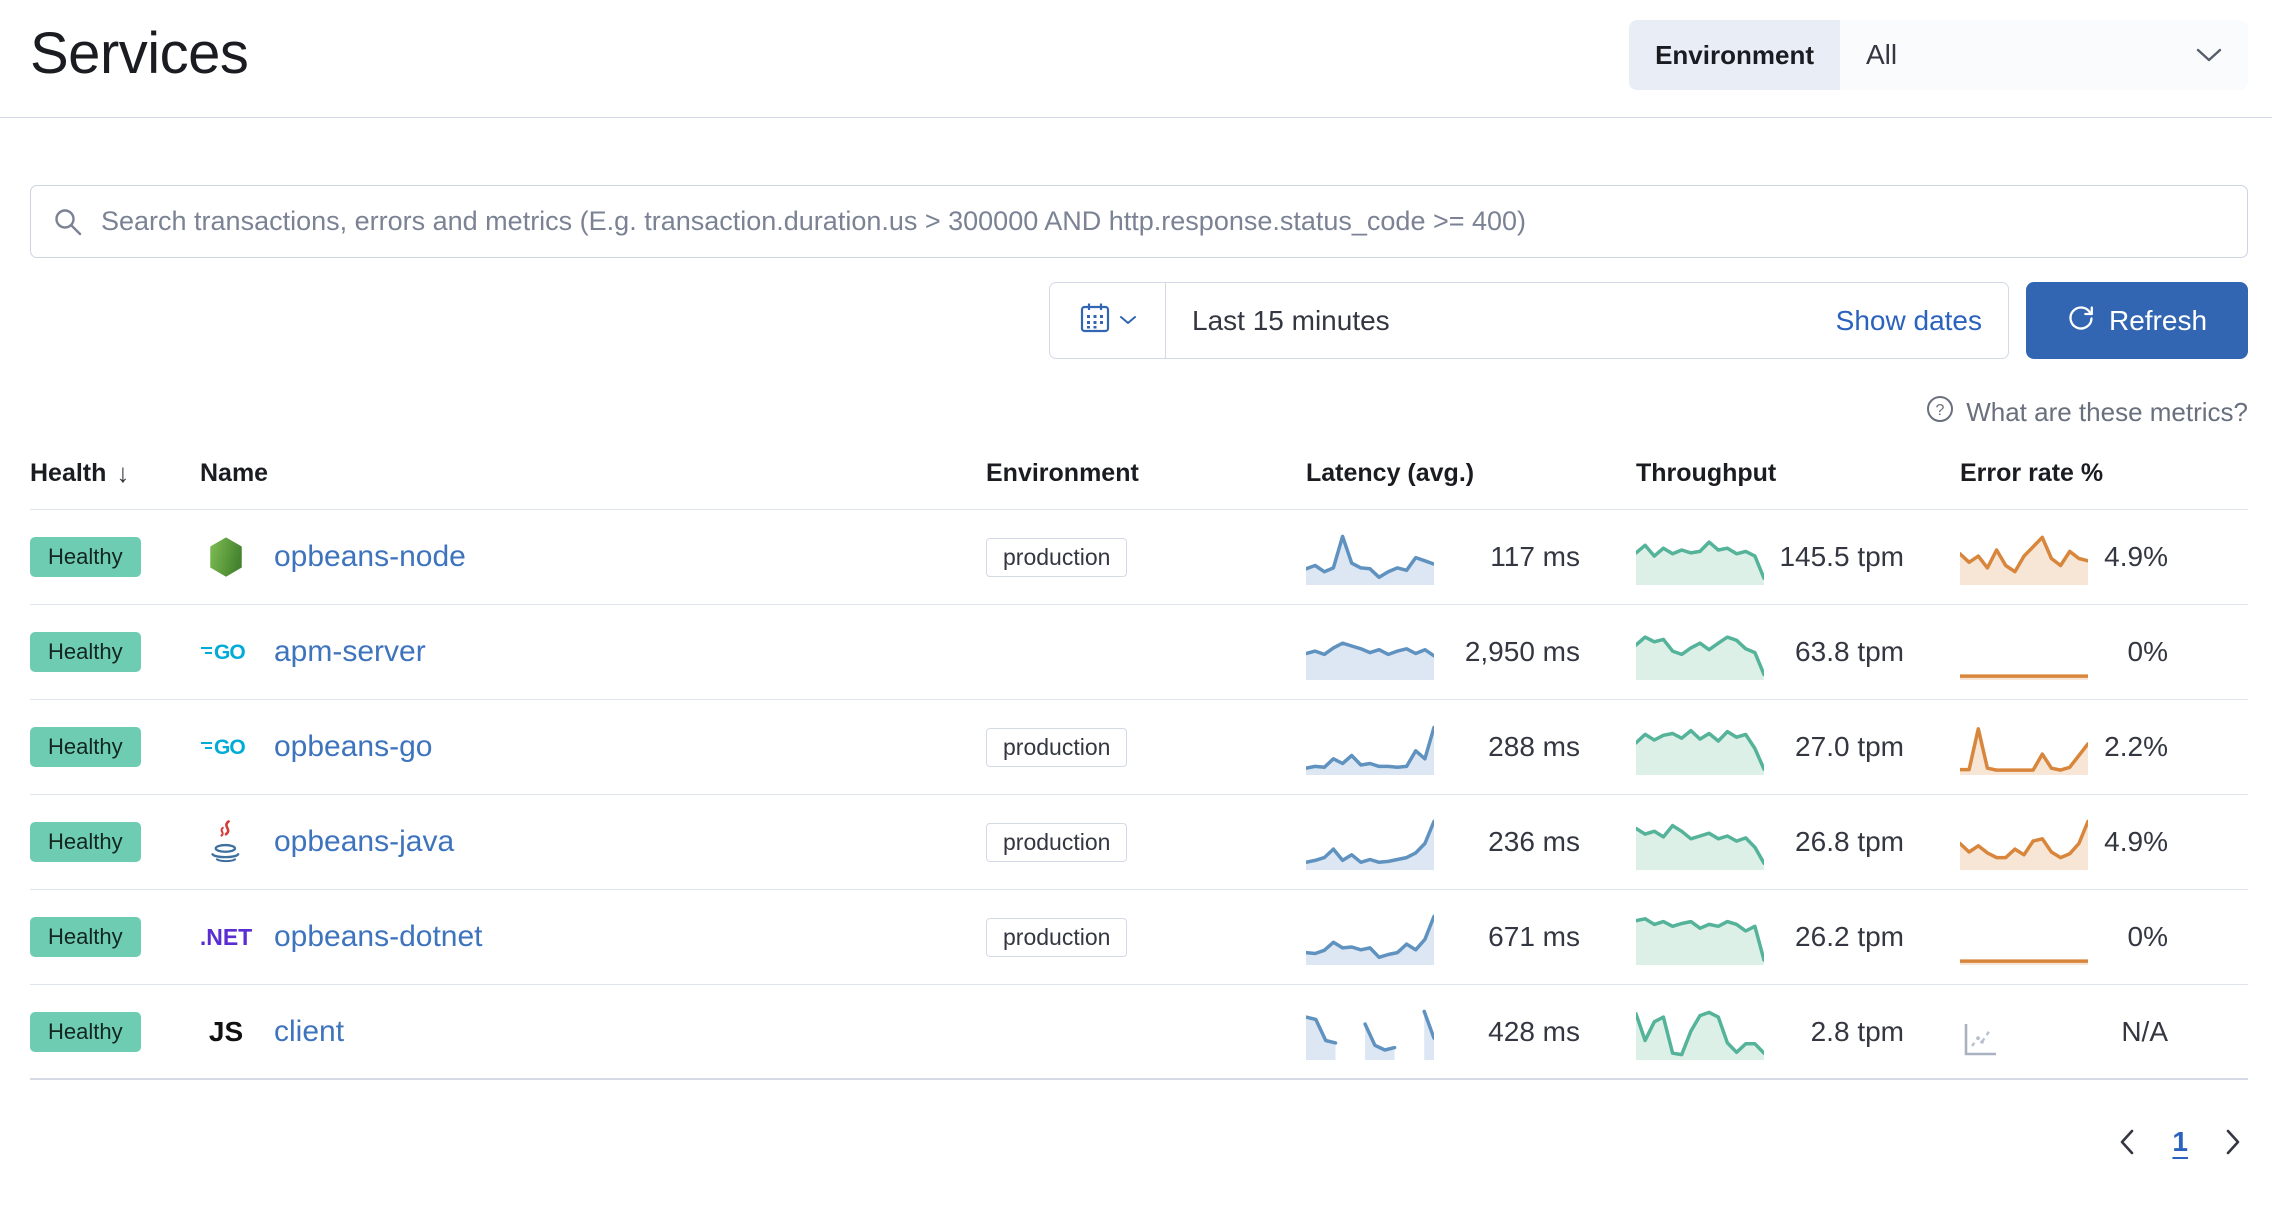 The height and width of the screenshot is (1210, 2272). Describe the element at coordinates (1136, 412) in the screenshot. I see `metrics-help-link: ? What are these metrics?` at that location.